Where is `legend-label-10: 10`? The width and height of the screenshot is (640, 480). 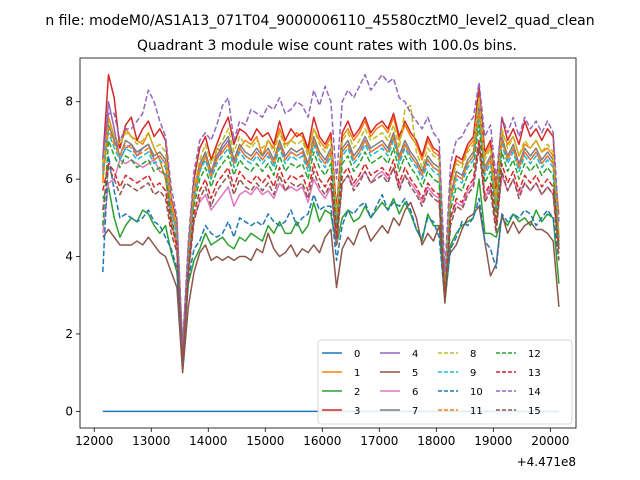 legend-label-10: 10 is located at coordinates (476, 392).